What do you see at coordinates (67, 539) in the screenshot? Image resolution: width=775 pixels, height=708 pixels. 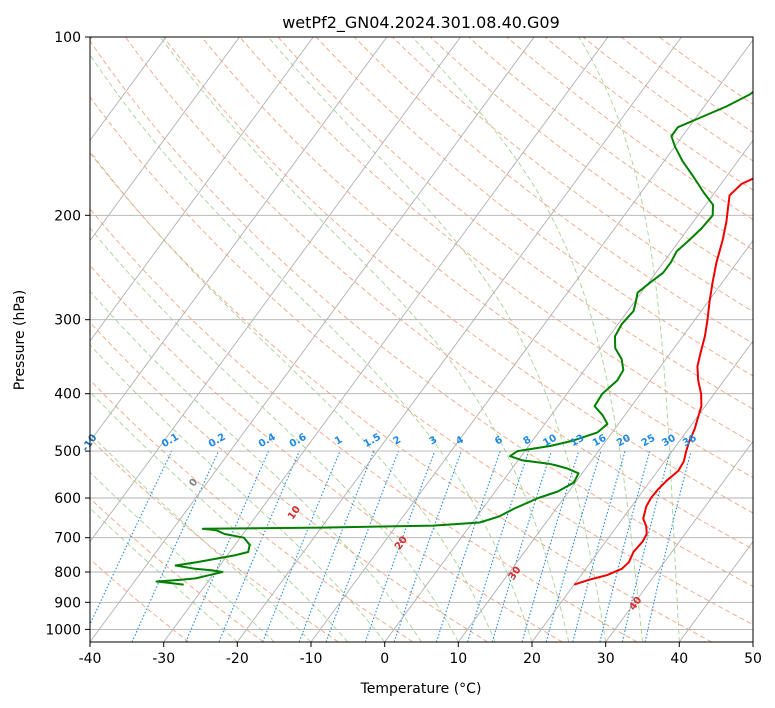 I see `y-tick-label: 700` at bounding box center [67, 539].